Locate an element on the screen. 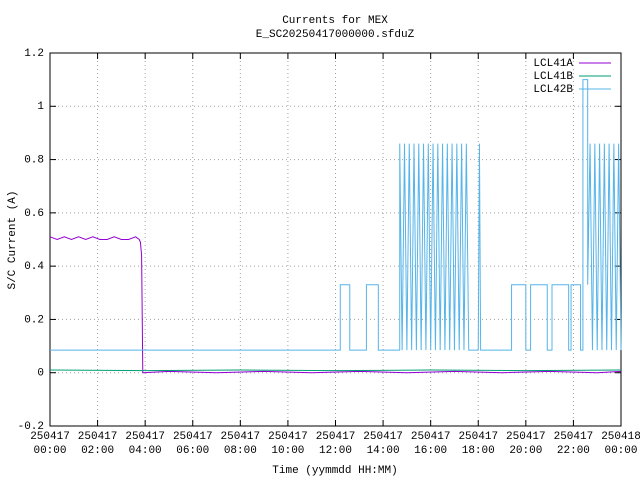 This screenshot has width=640, height=480. x-tick-label: 250417 18:00 is located at coordinates (478, 444).